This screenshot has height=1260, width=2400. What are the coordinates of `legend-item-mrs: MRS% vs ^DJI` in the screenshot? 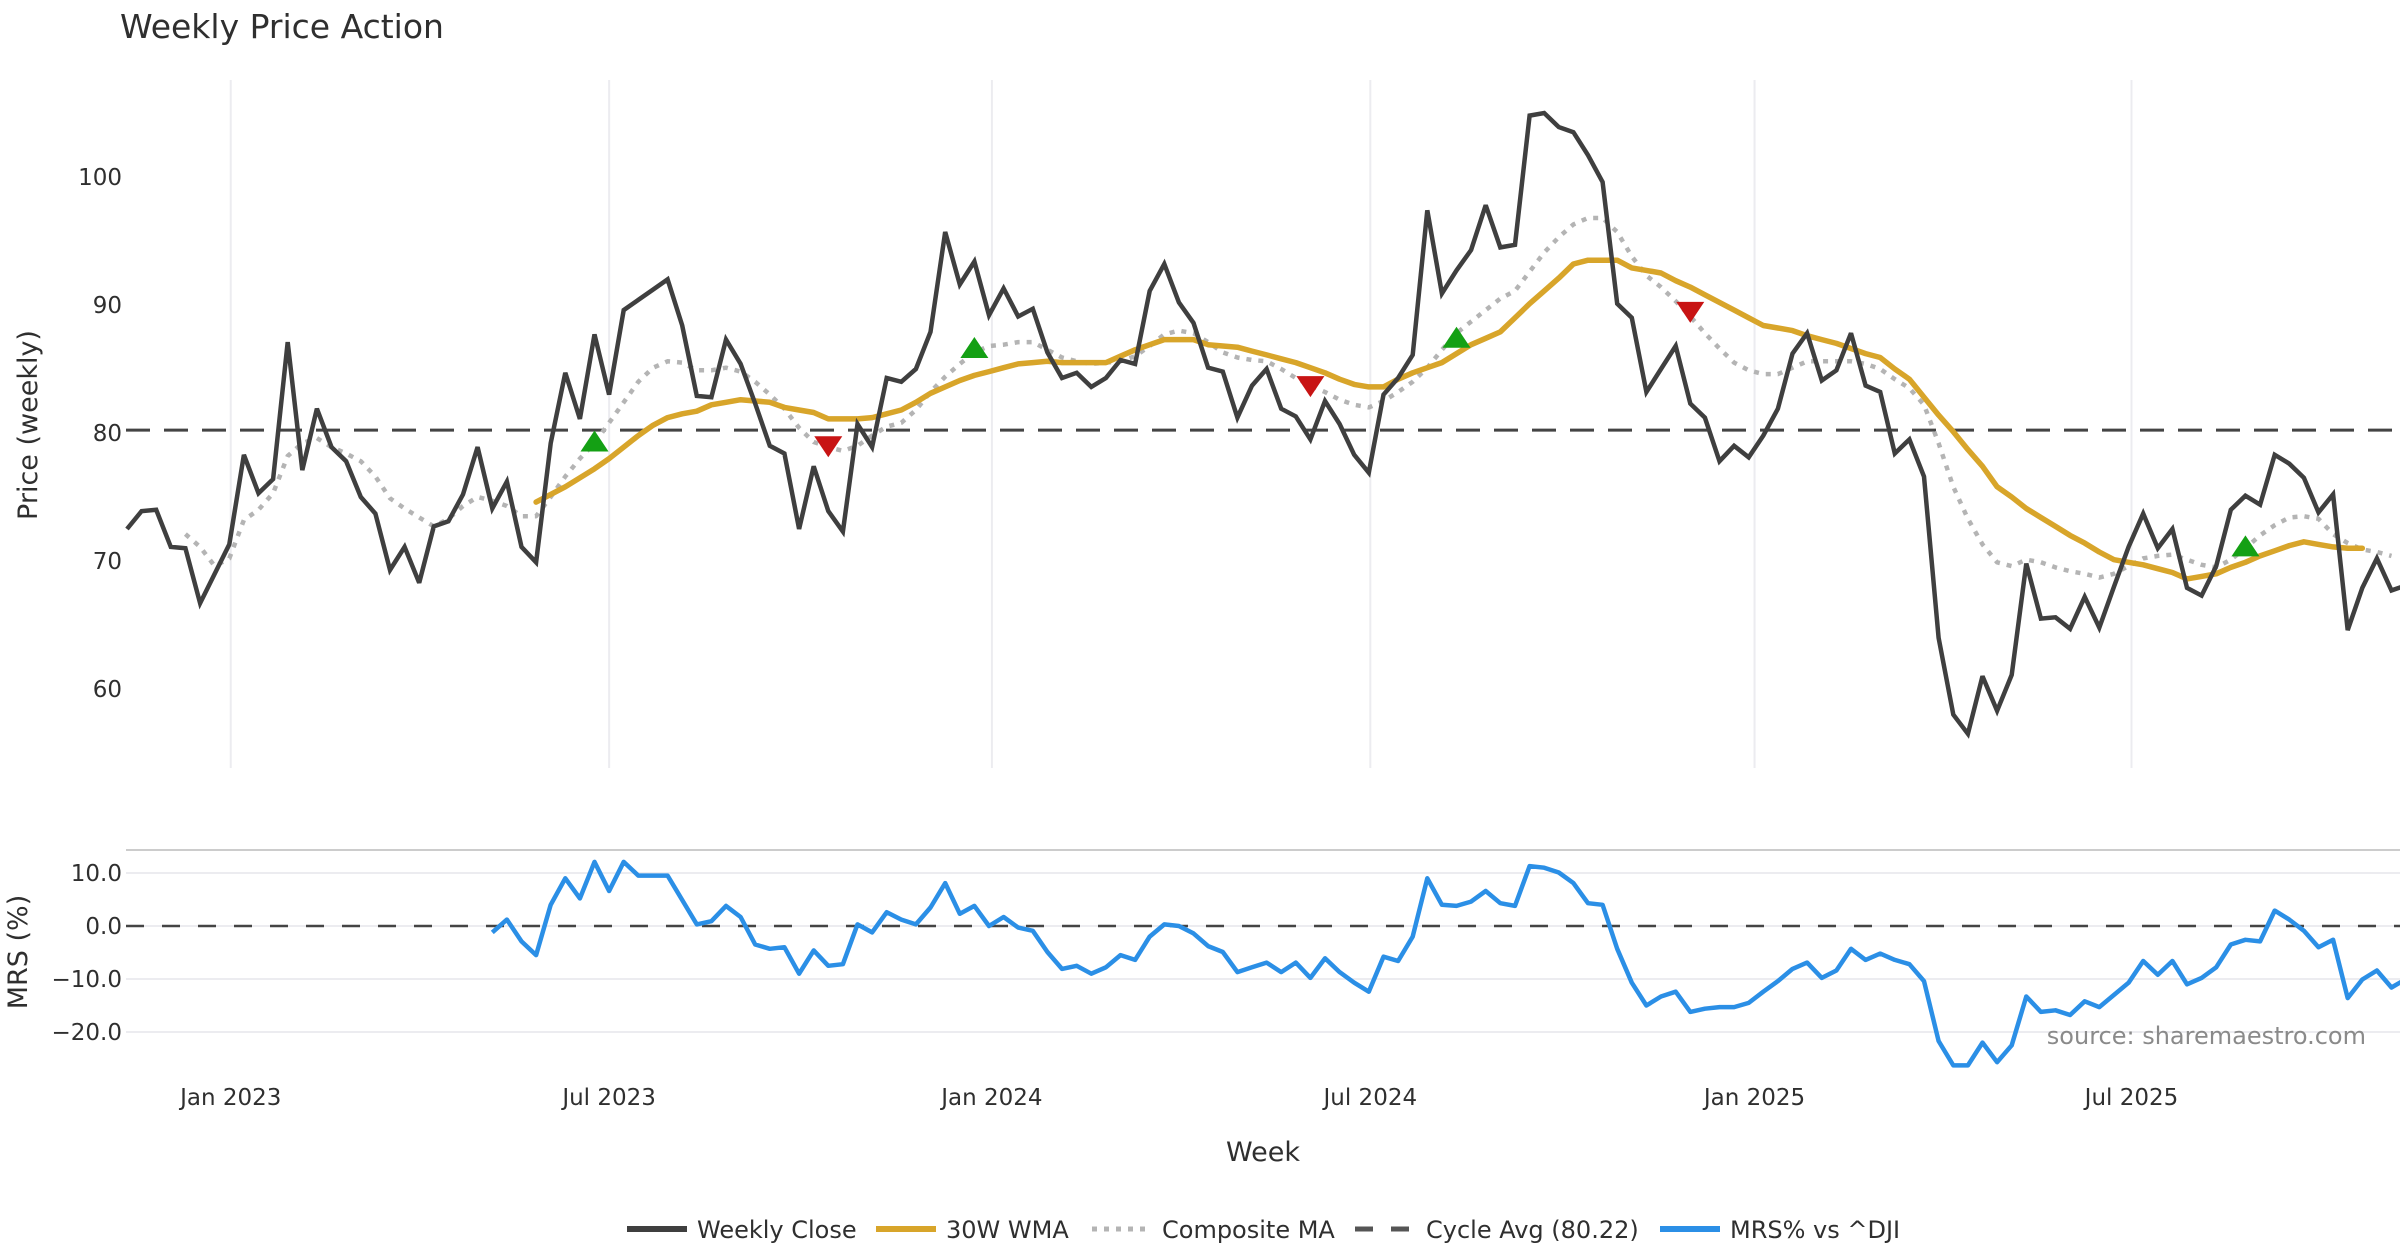 It's located at (1780, 1230).